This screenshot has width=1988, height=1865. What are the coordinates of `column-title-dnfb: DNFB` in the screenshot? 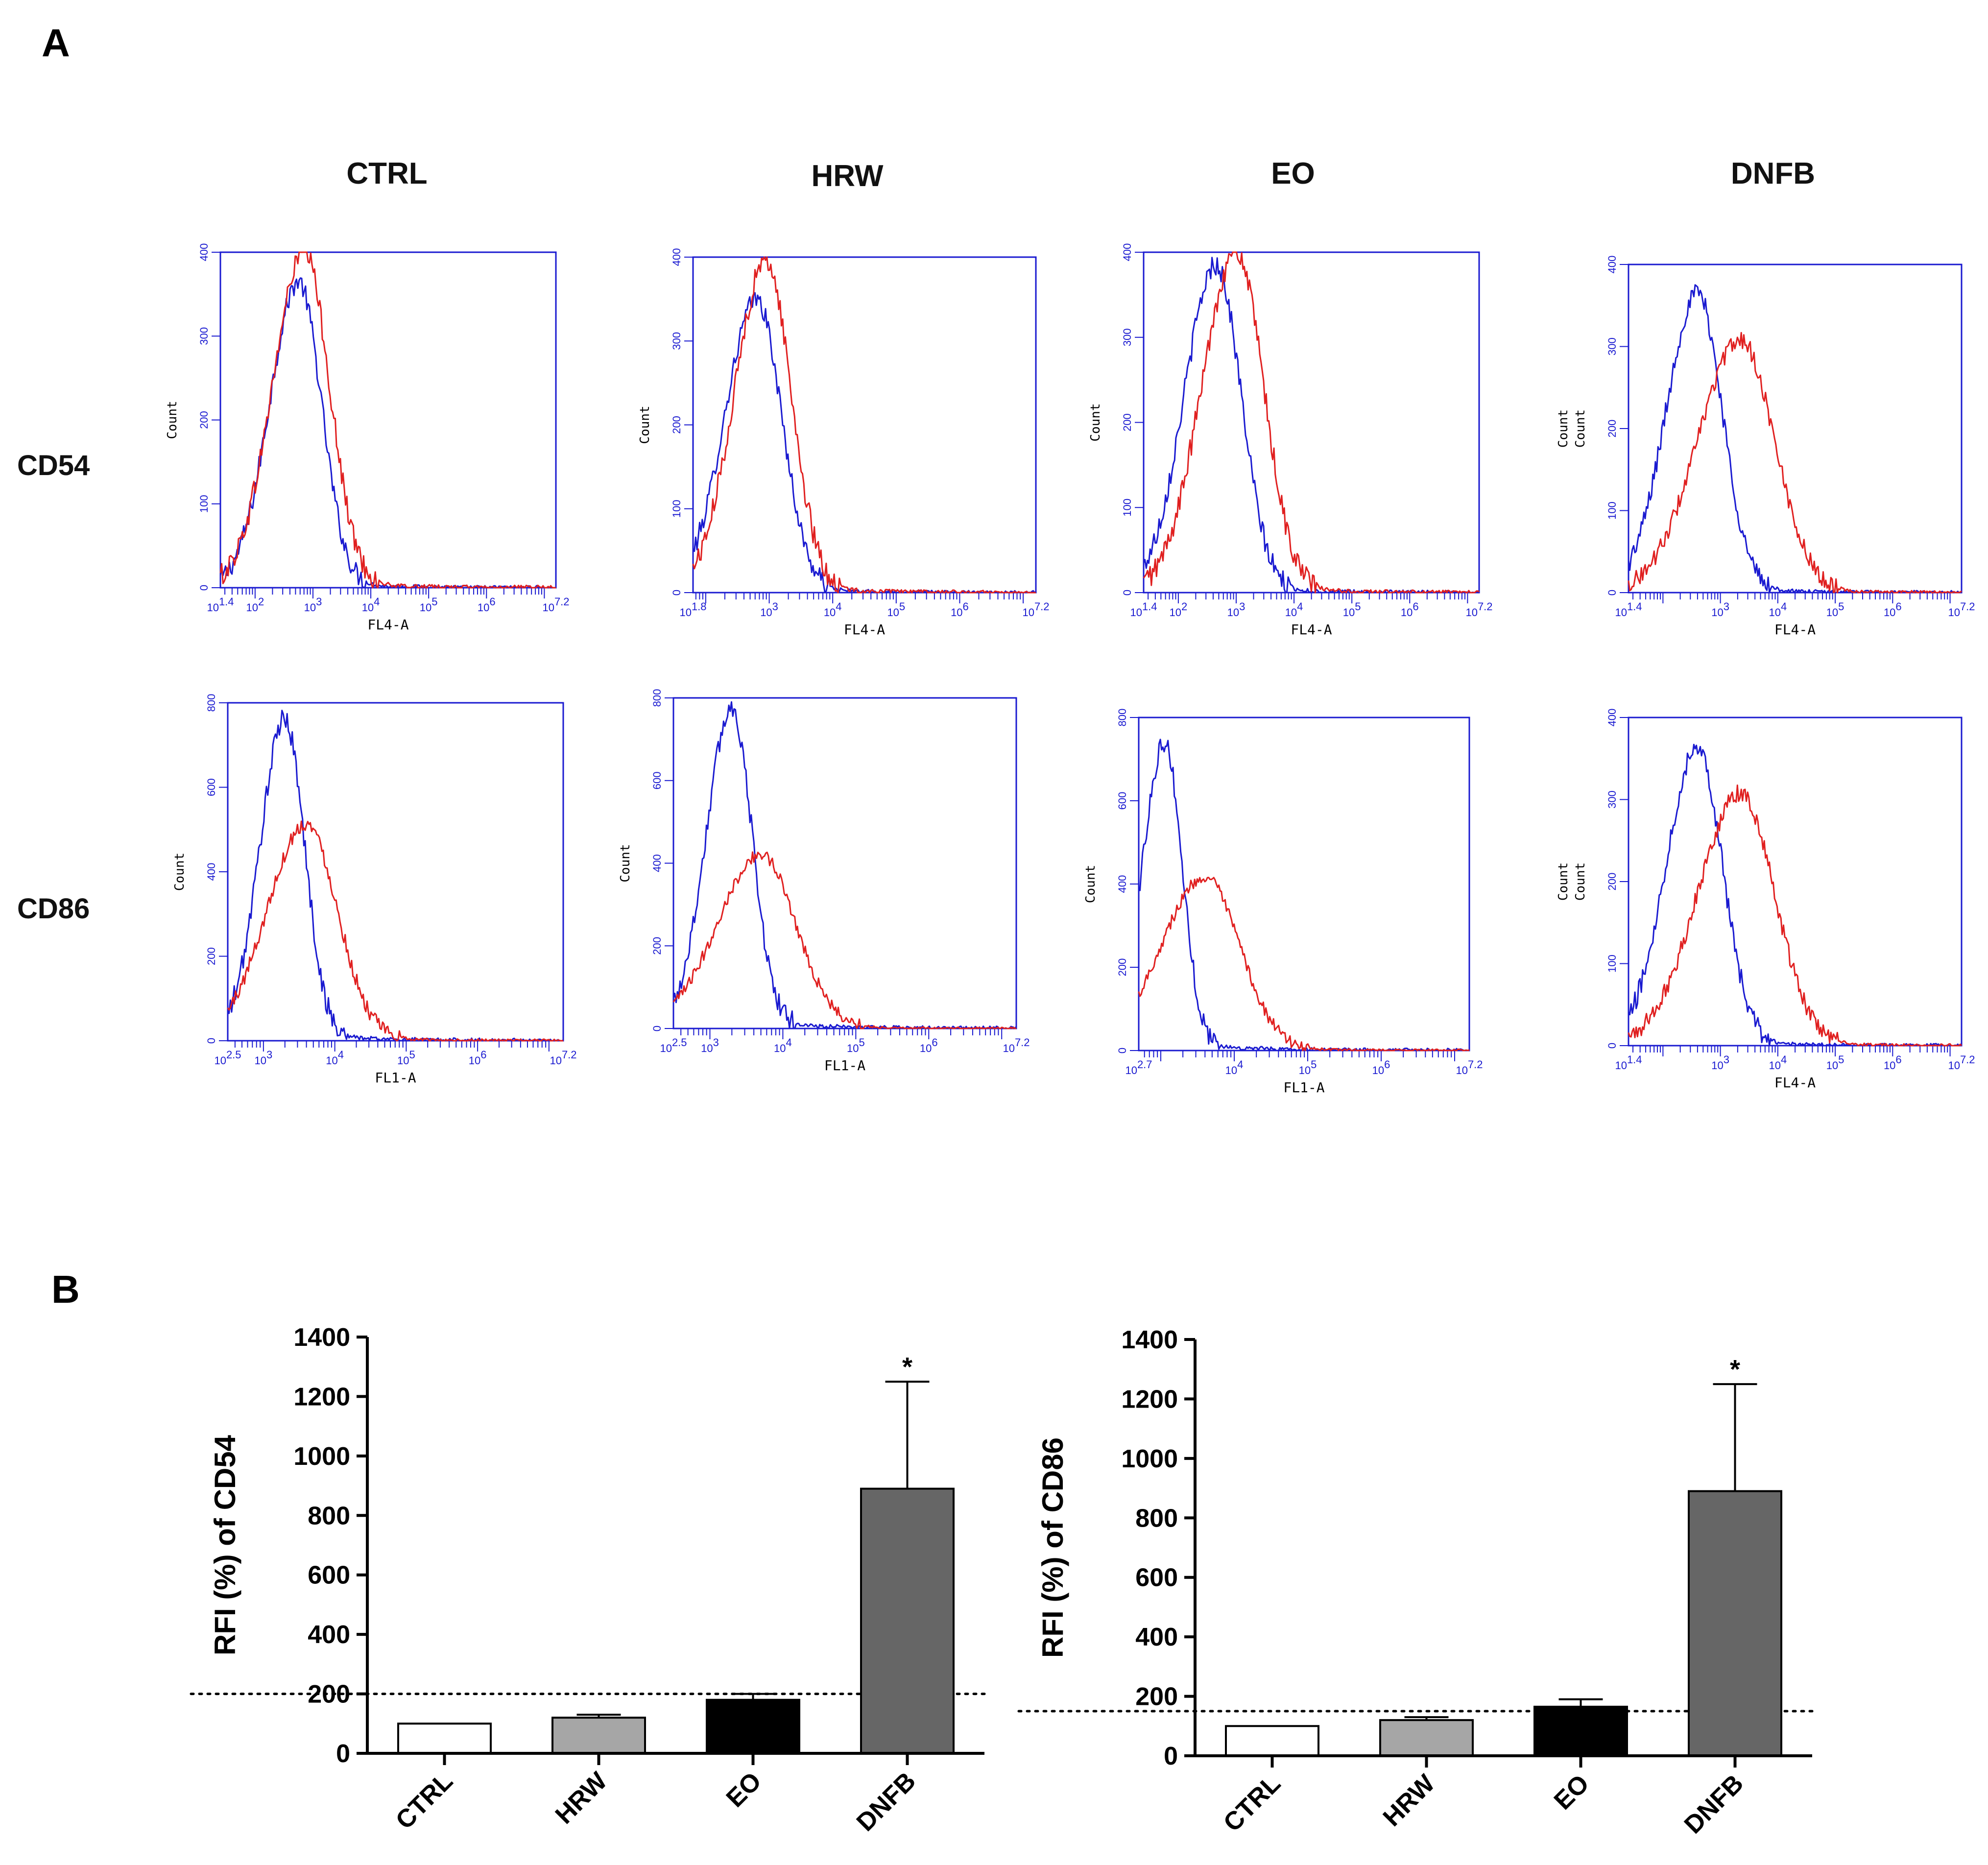 It's located at (1773, 174).